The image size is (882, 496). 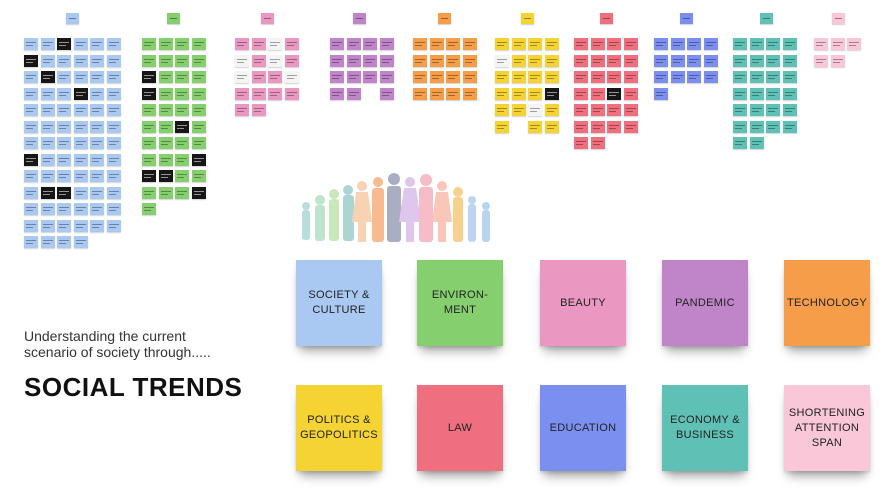 I want to click on category-label: BEAUTY, so click(x=583, y=302).